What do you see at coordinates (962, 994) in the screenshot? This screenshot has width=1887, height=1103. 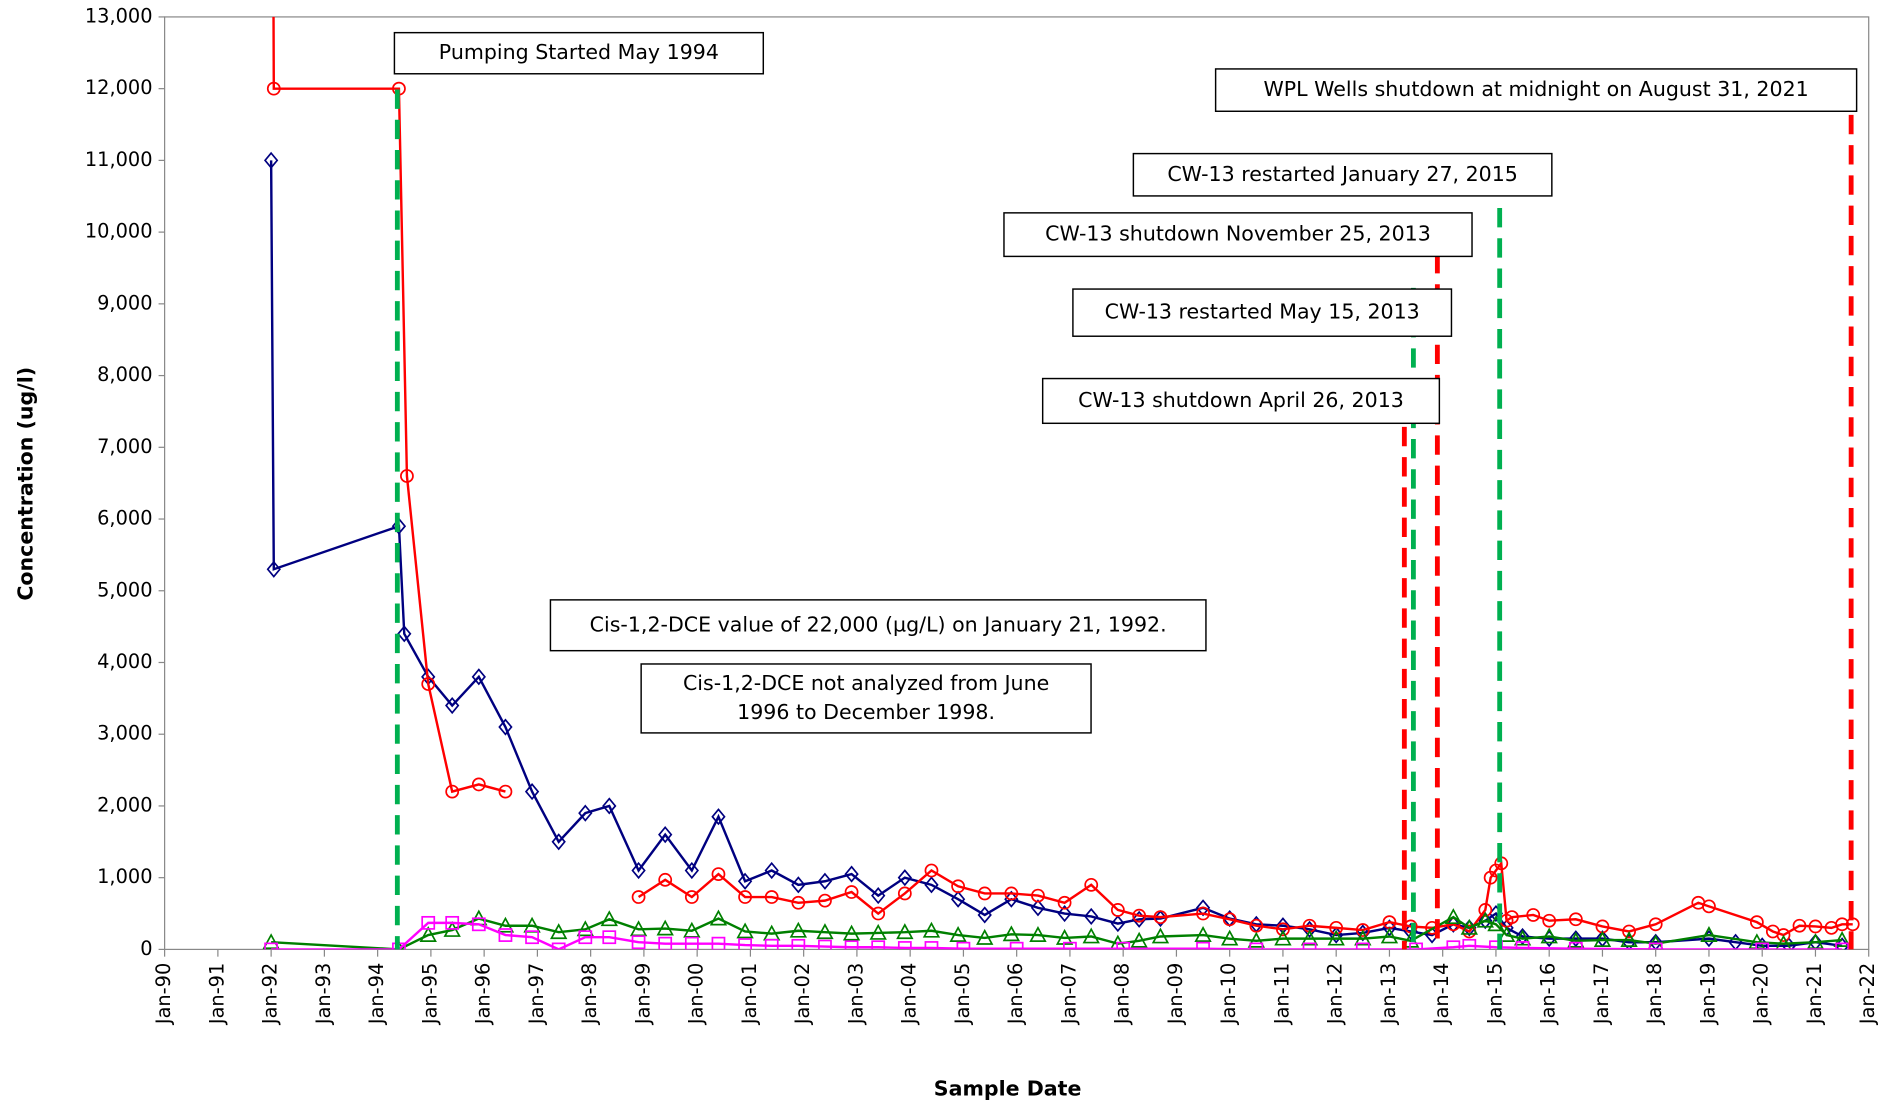 I see `x-tick-label: Jan-05` at bounding box center [962, 994].